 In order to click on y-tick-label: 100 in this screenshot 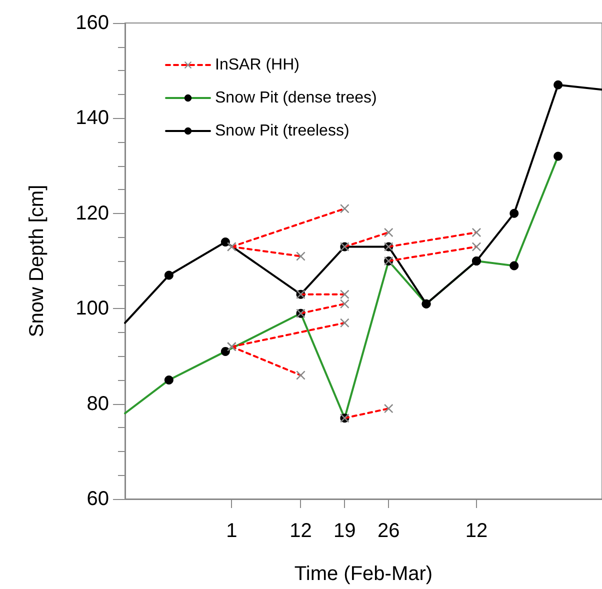, I will do `click(92, 309)`.